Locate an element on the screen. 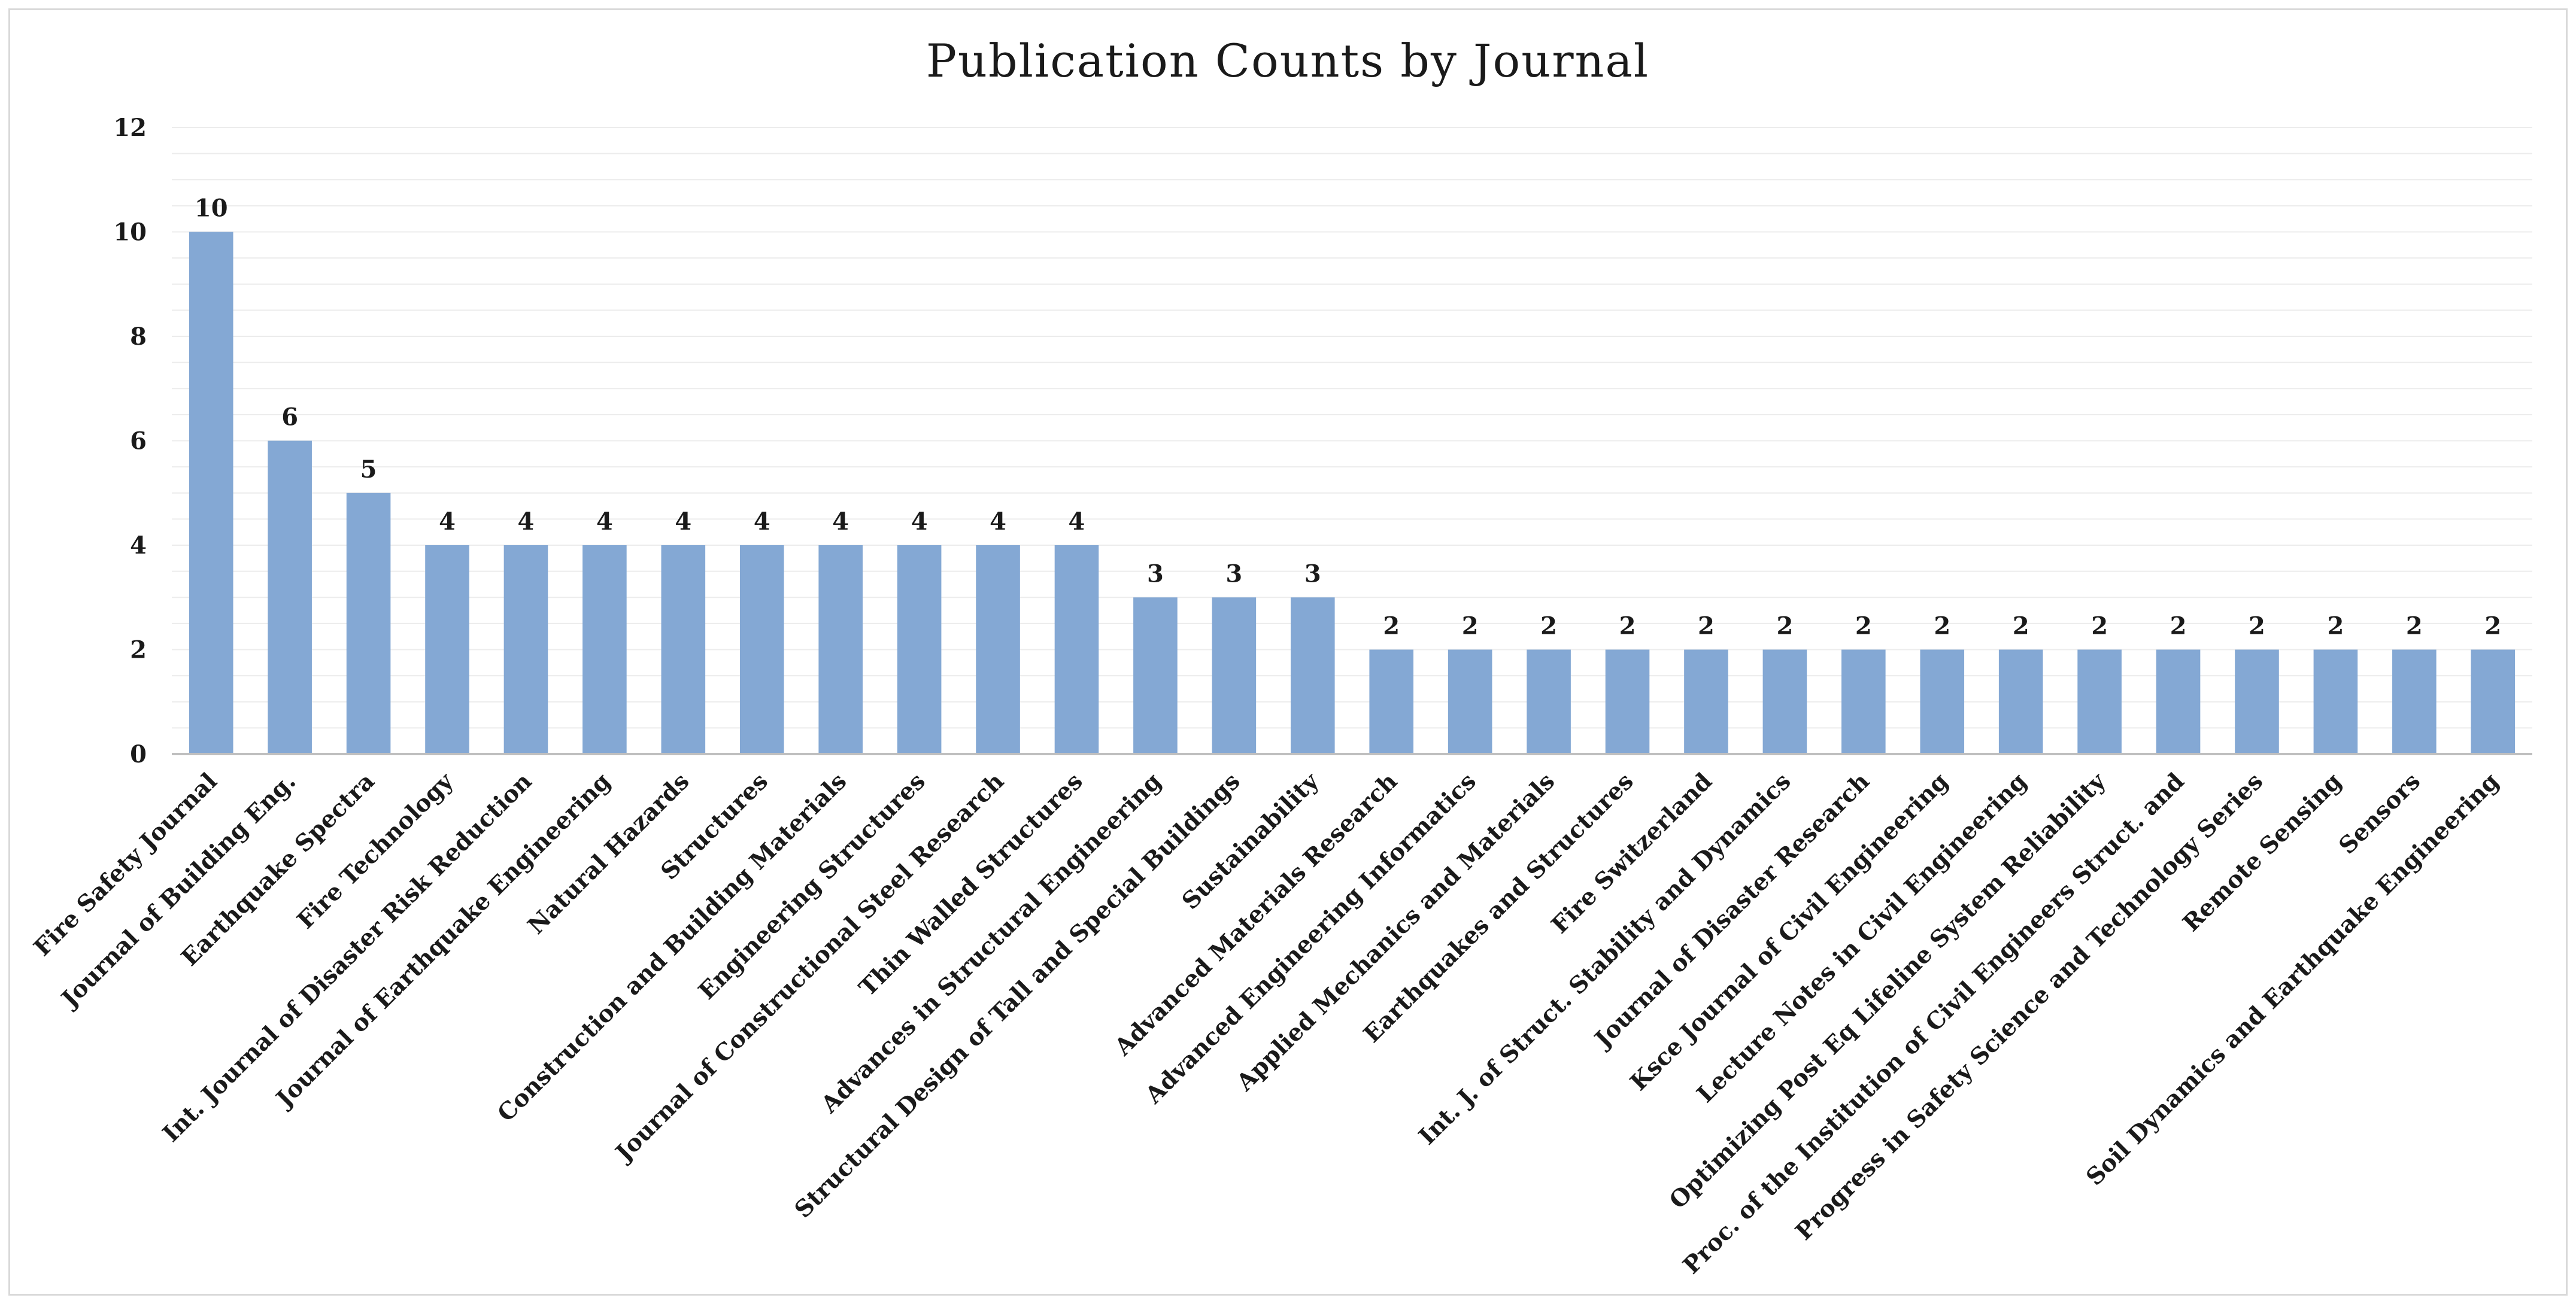 The image size is (2576, 1304). category-label: Int. Journal of Disaster Risk Reduction is located at coordinates (347, 958).